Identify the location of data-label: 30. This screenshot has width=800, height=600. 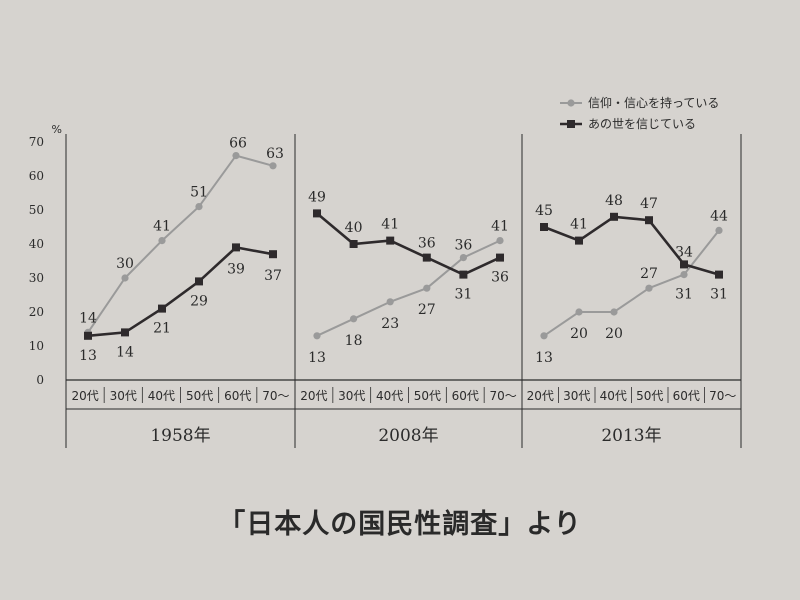
(125, 264).